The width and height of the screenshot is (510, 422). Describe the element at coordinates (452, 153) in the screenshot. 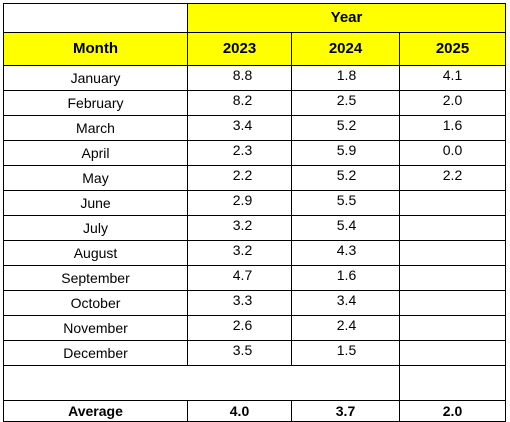

I see `value-2025-cell: 0.0` at that location.